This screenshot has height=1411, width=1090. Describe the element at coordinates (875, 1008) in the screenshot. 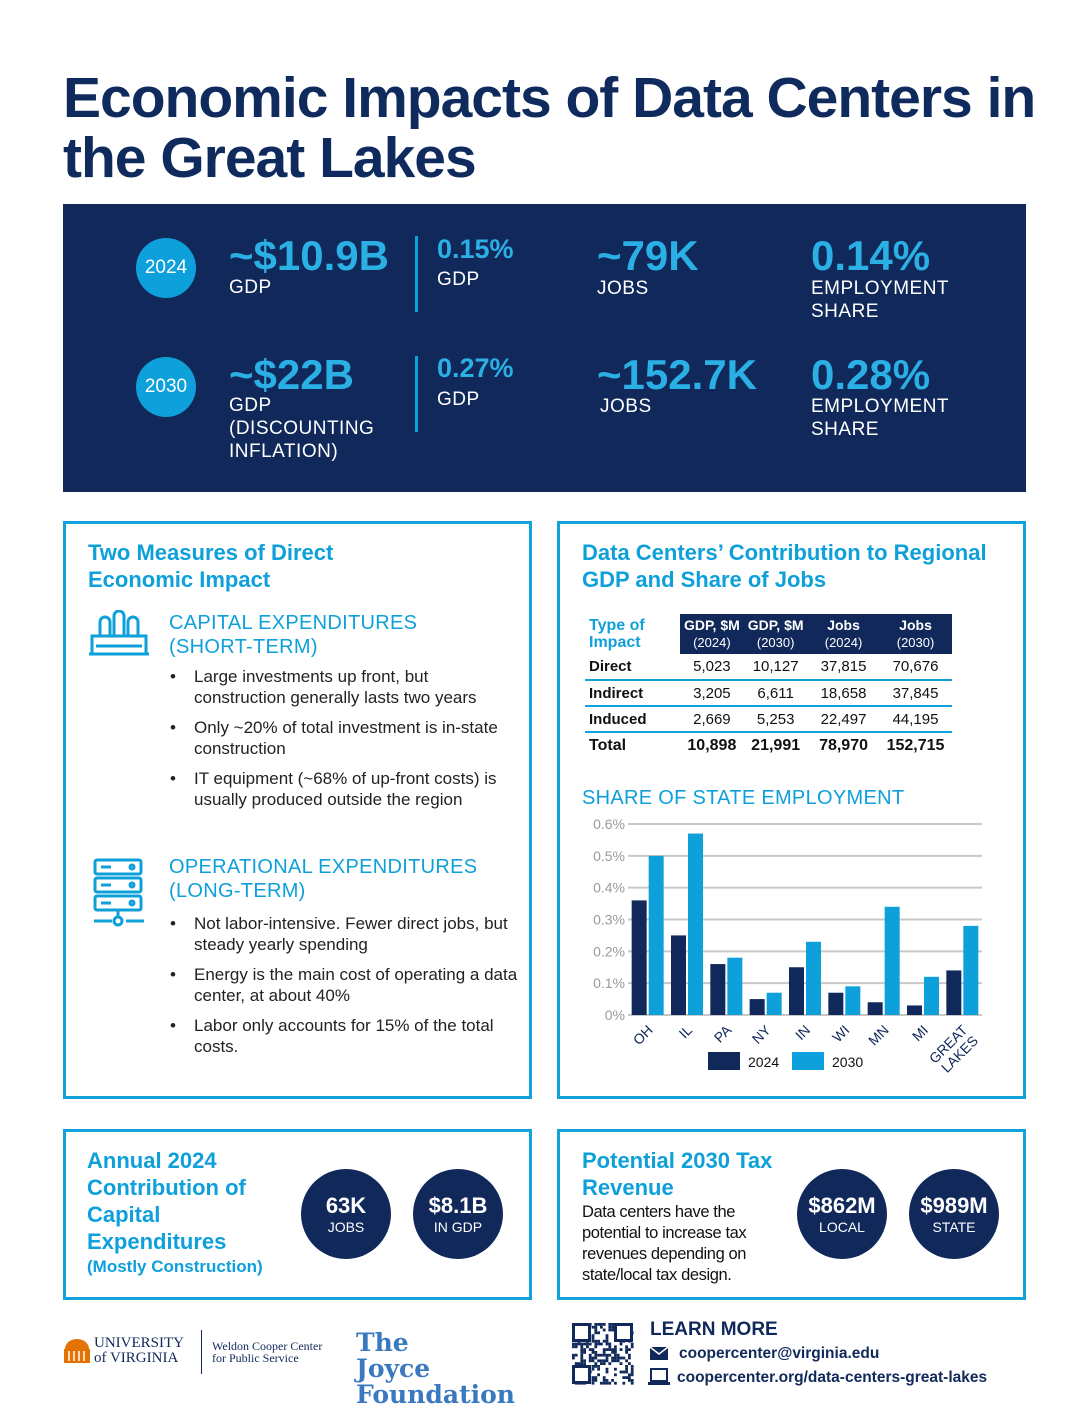

I see `bar-2024-MN` at that location.